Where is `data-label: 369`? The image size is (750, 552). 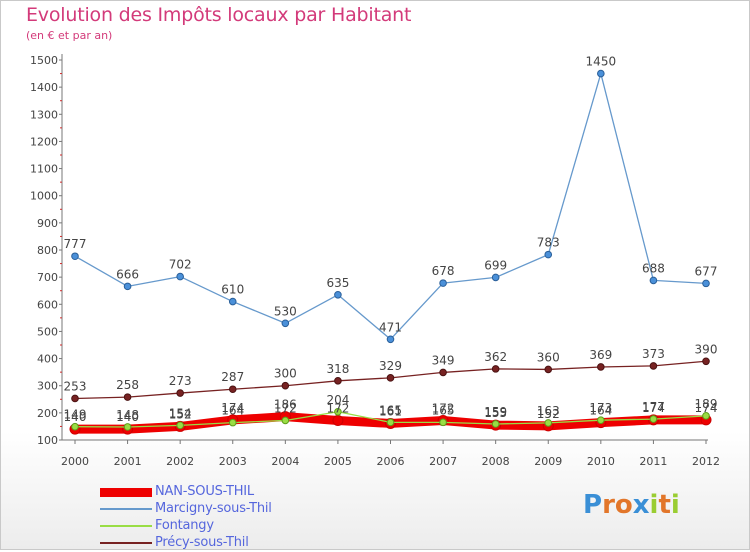 data-label: 369 is located at coordinates (600, 355).